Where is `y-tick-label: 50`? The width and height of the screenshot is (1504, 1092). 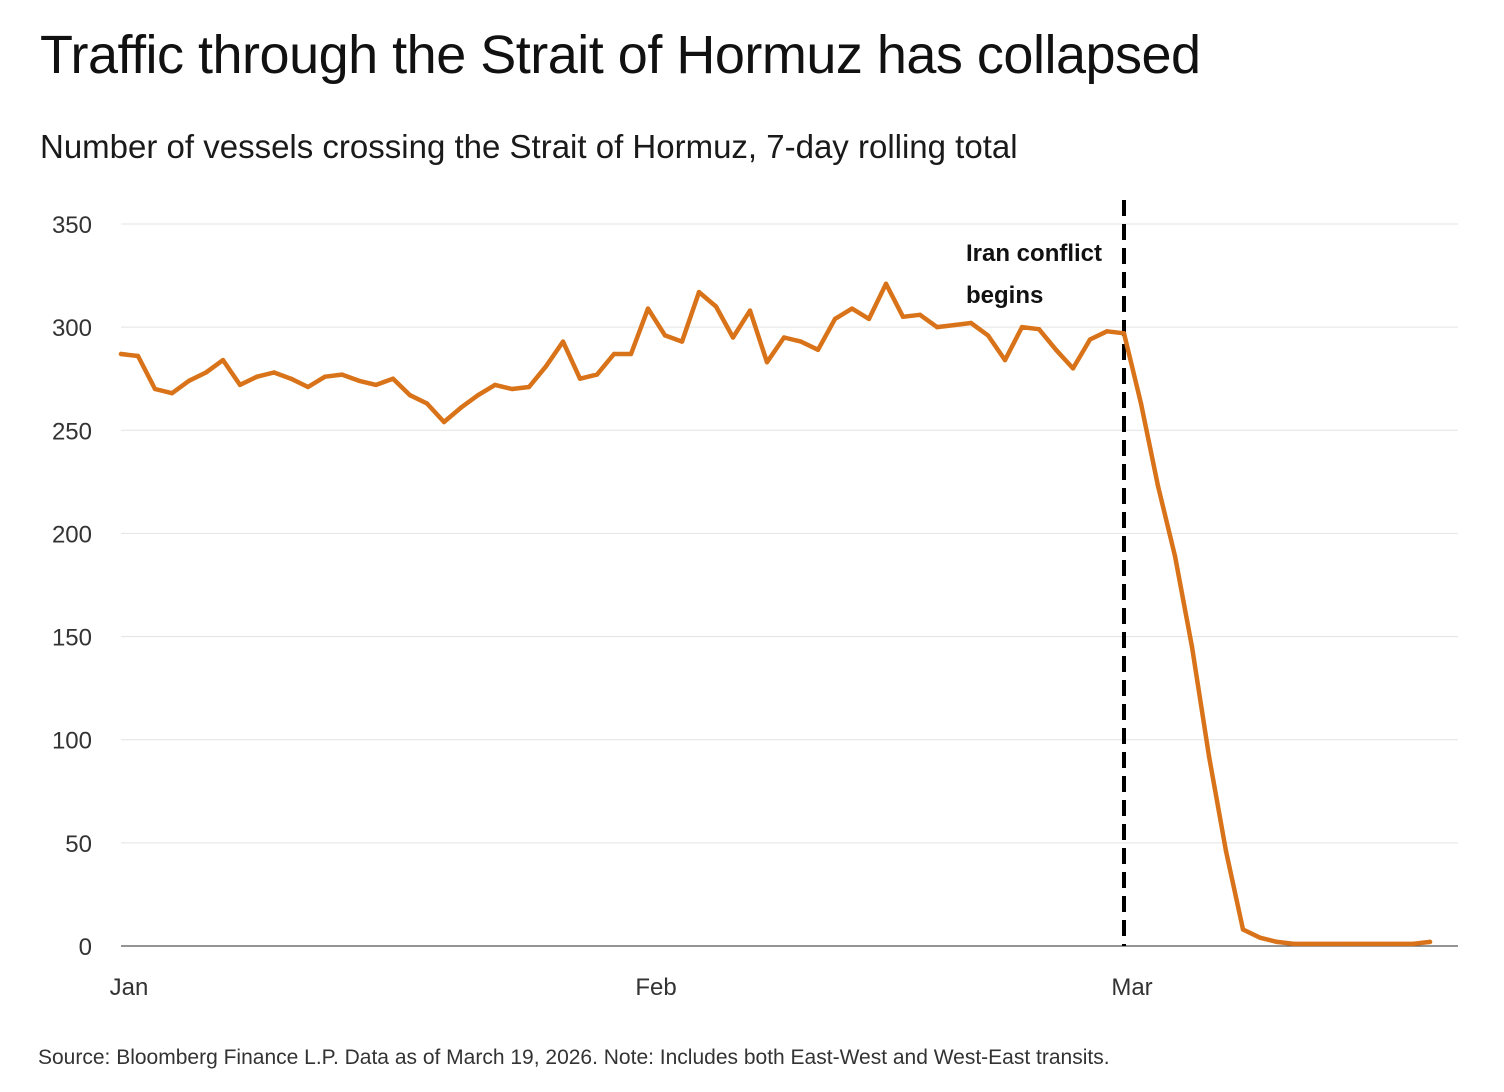
y-tick-label: 50 is located at coordinates (78, 844).